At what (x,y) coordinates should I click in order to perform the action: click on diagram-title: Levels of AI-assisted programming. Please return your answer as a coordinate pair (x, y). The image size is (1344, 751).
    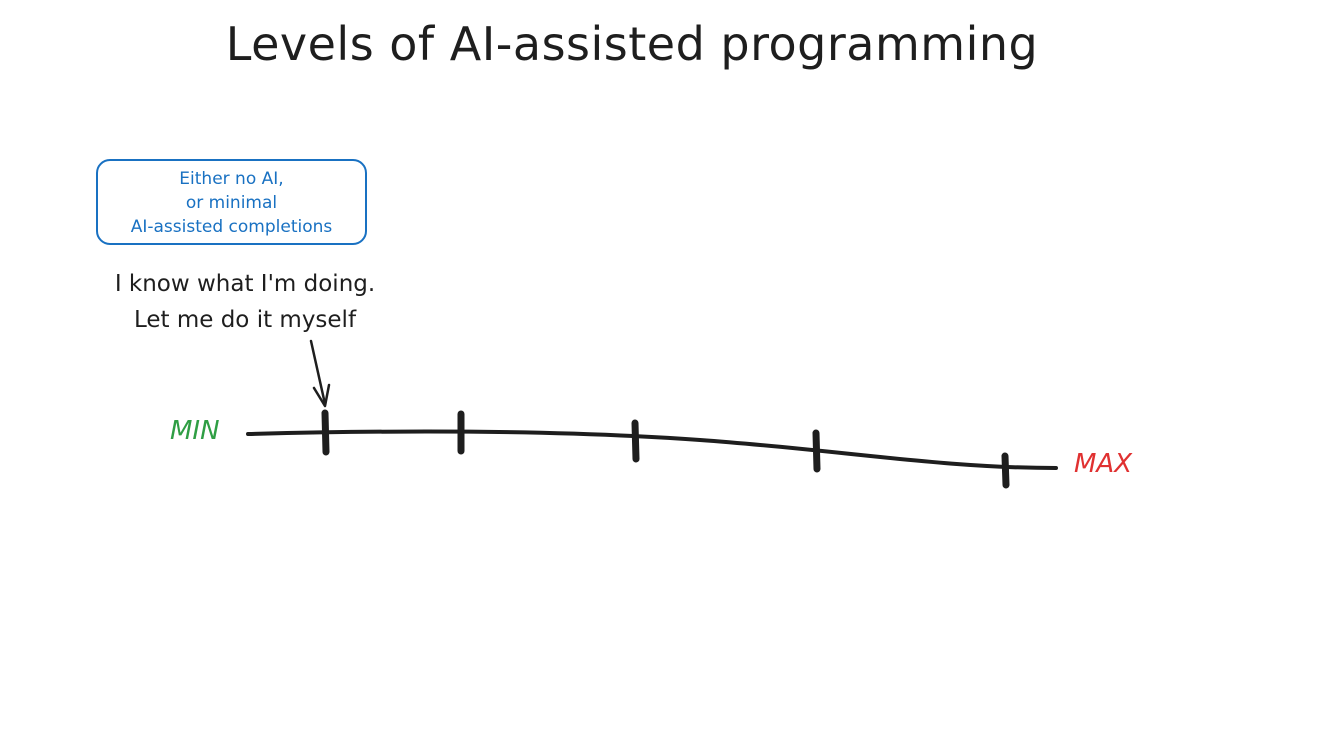
    Looking at the image, I should click on (632, 44).